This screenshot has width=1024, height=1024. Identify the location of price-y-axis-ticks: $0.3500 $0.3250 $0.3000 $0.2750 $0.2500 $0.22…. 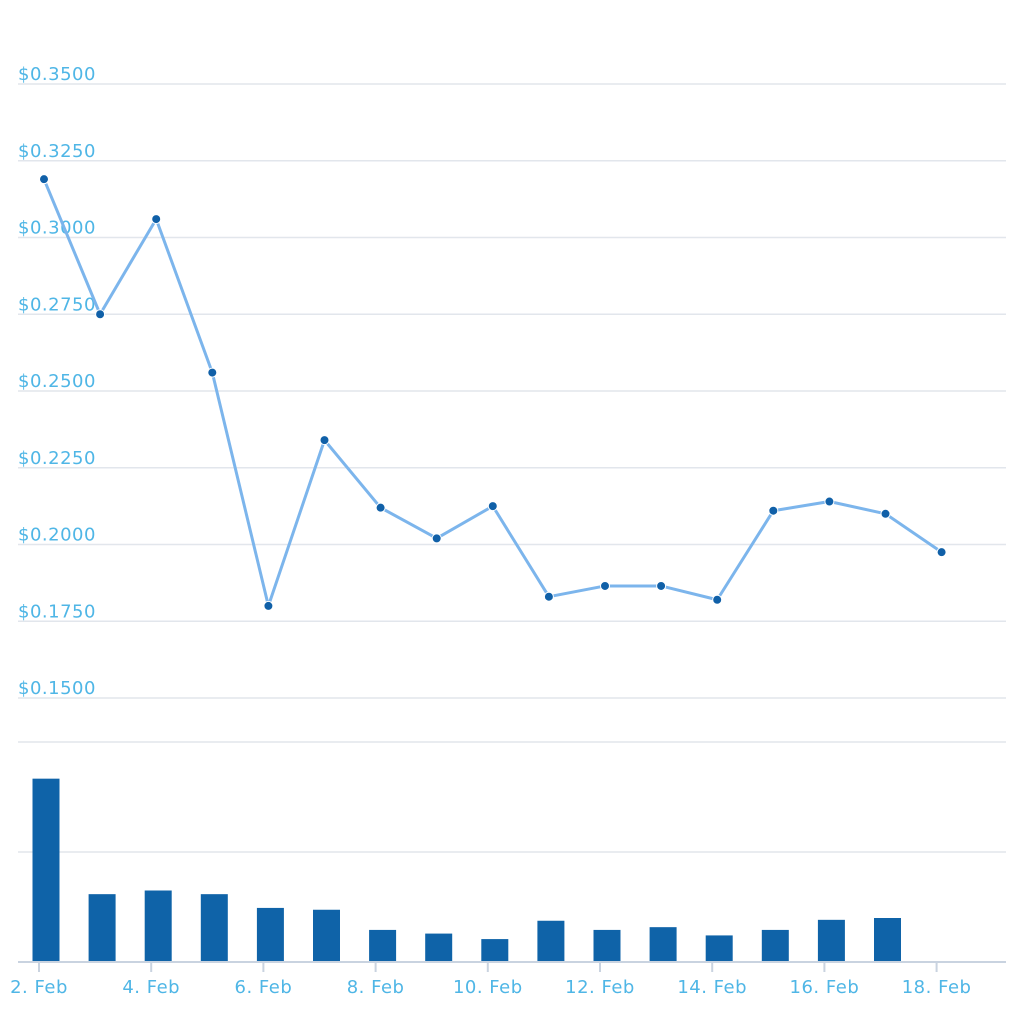
(57, 381).